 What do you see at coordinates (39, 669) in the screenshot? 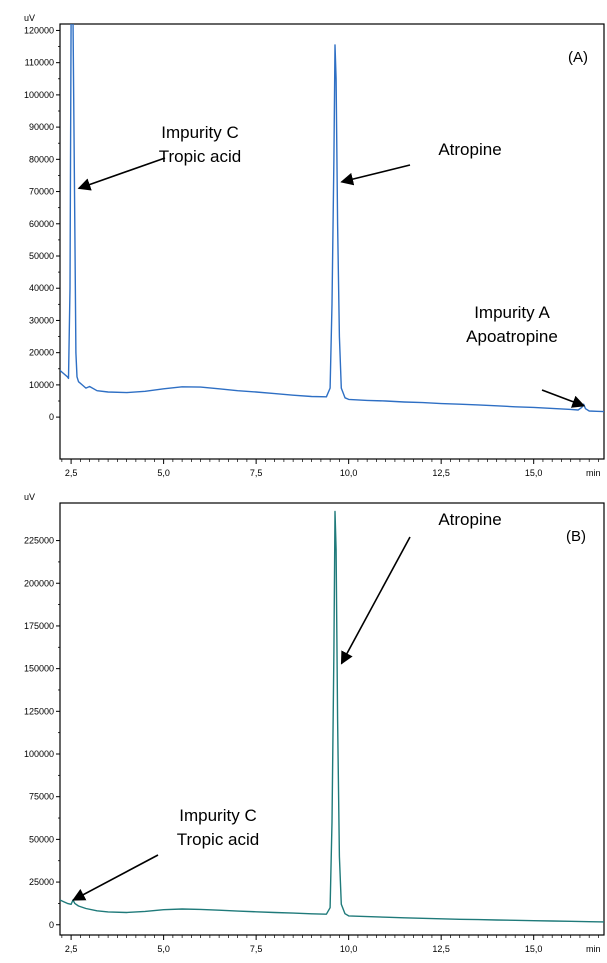
I see `y-tick-label: 150000` at bounding box center [39, 669].